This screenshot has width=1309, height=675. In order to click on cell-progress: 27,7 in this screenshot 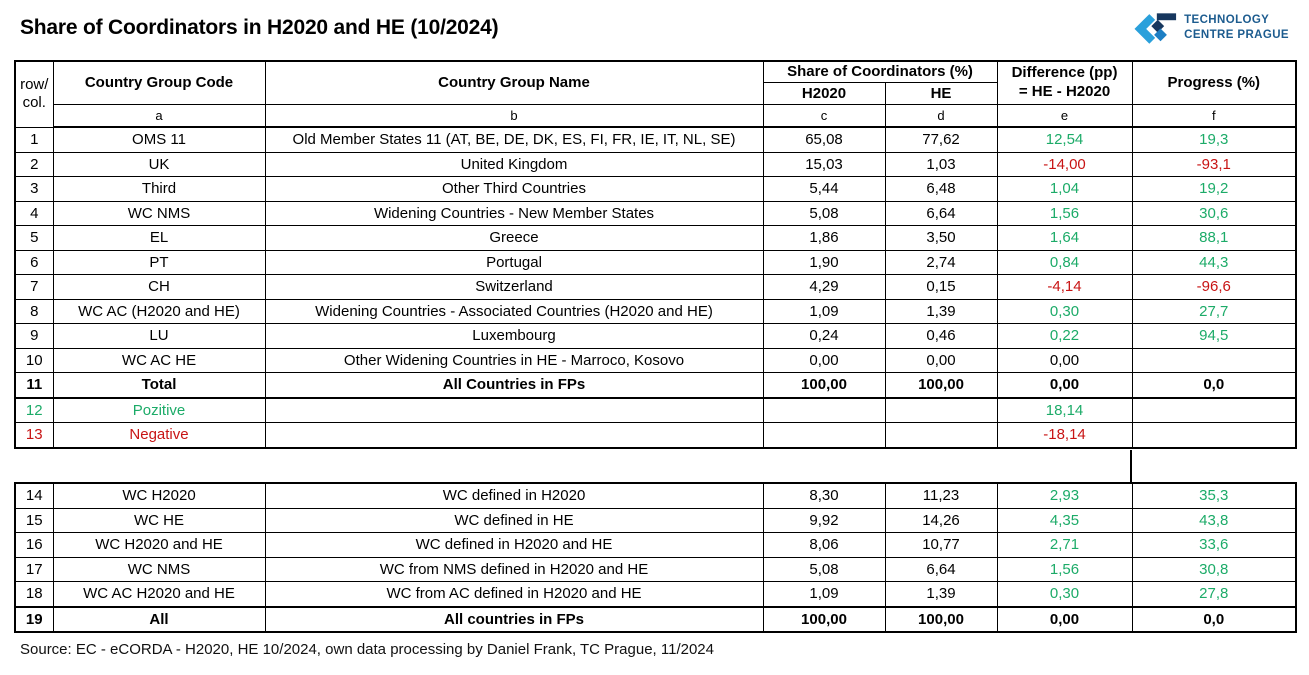, I will do `click(1214, 311)`.